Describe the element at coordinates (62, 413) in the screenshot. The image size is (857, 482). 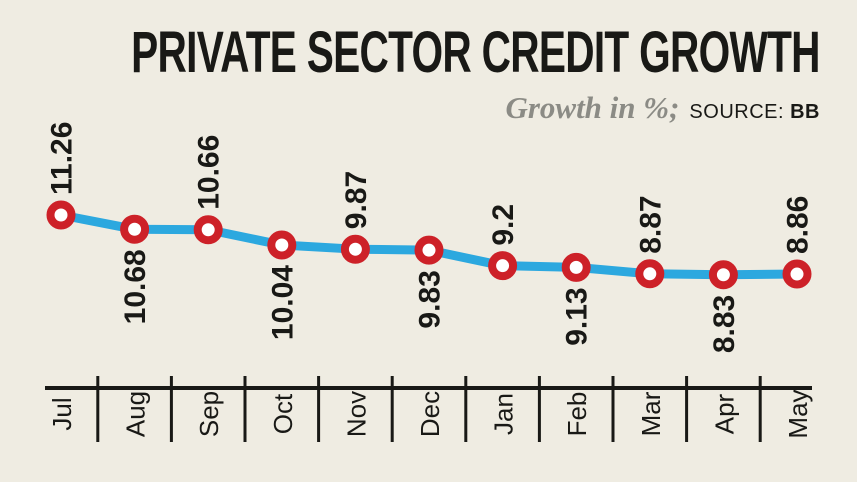
I see `month-label: Jul` at that location.